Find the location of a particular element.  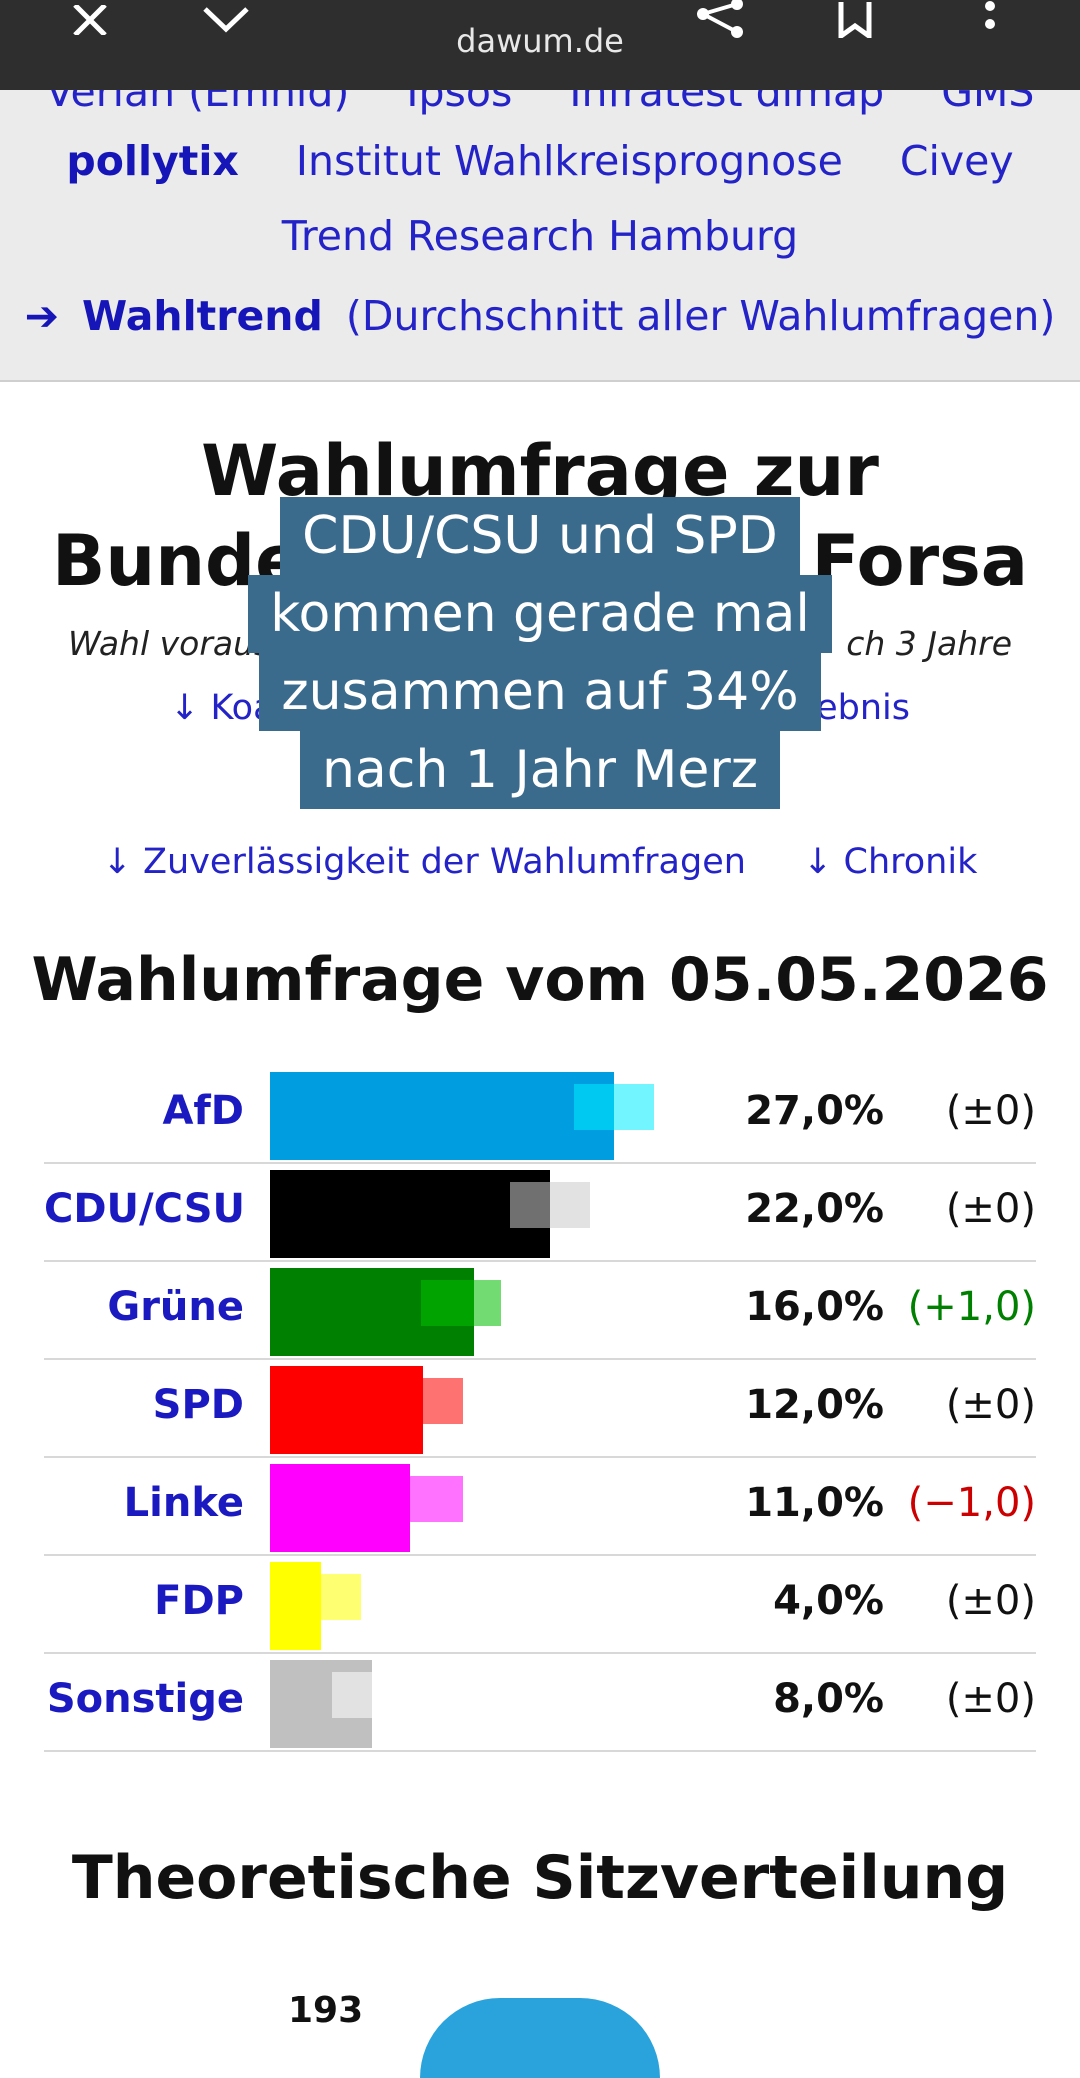

poll-row: AfD 27,0% (±0) is located at coordinates (540, 1115).